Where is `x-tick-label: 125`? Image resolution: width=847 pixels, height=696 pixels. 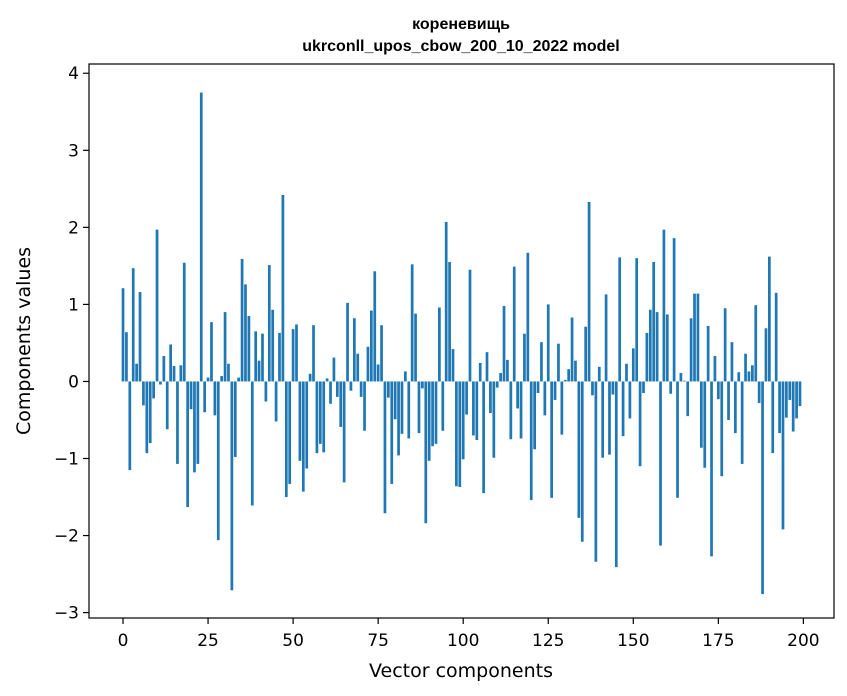 x-tick-label: 125 is located at coordinates (548, 641).